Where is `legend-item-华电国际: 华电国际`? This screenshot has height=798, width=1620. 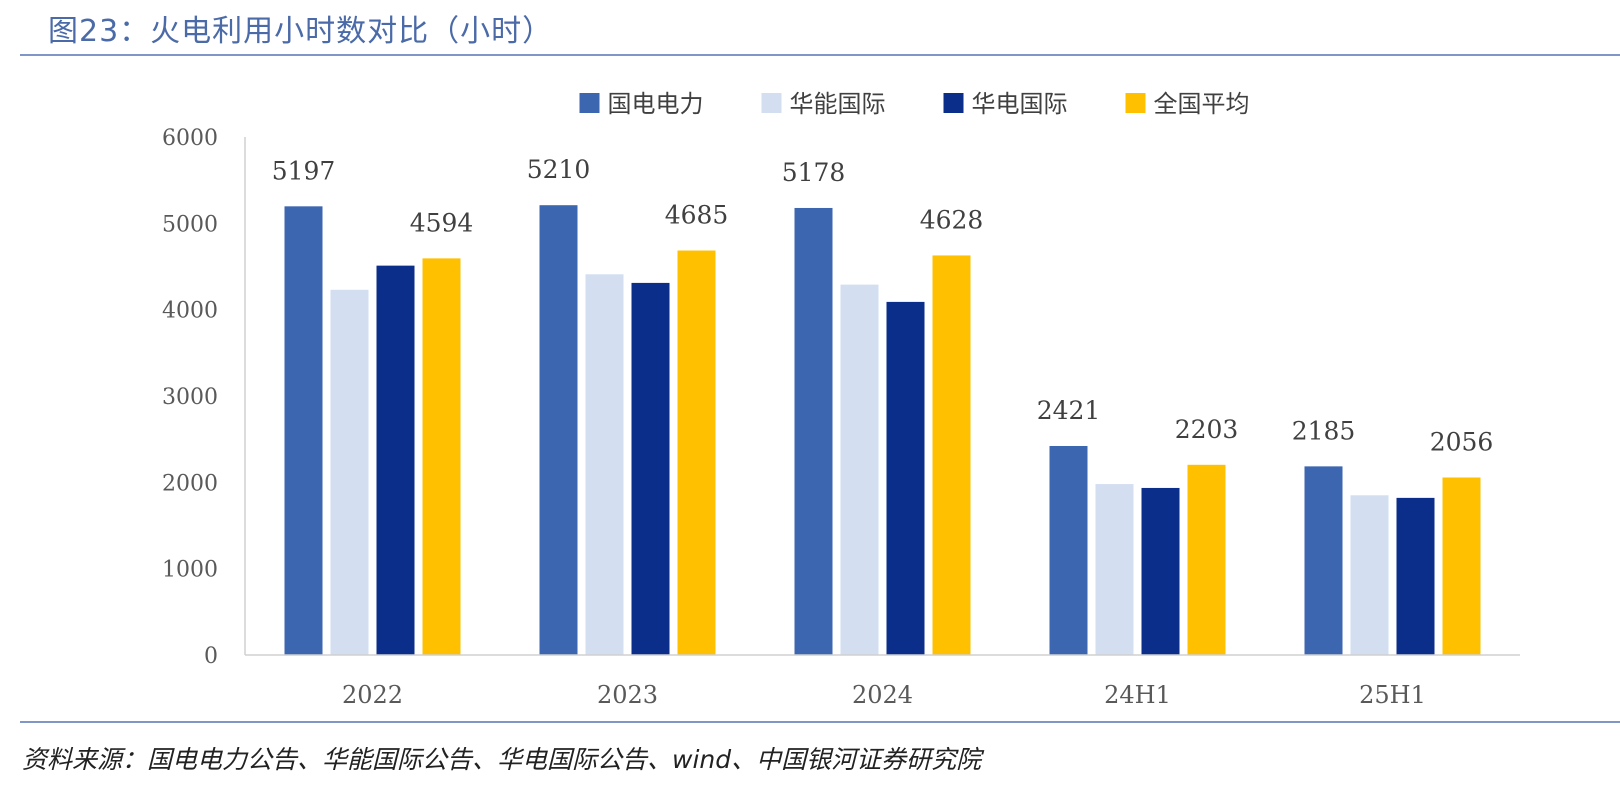 legend-item-华电国际: 华电国际 is located at coordinates (1005, 104).